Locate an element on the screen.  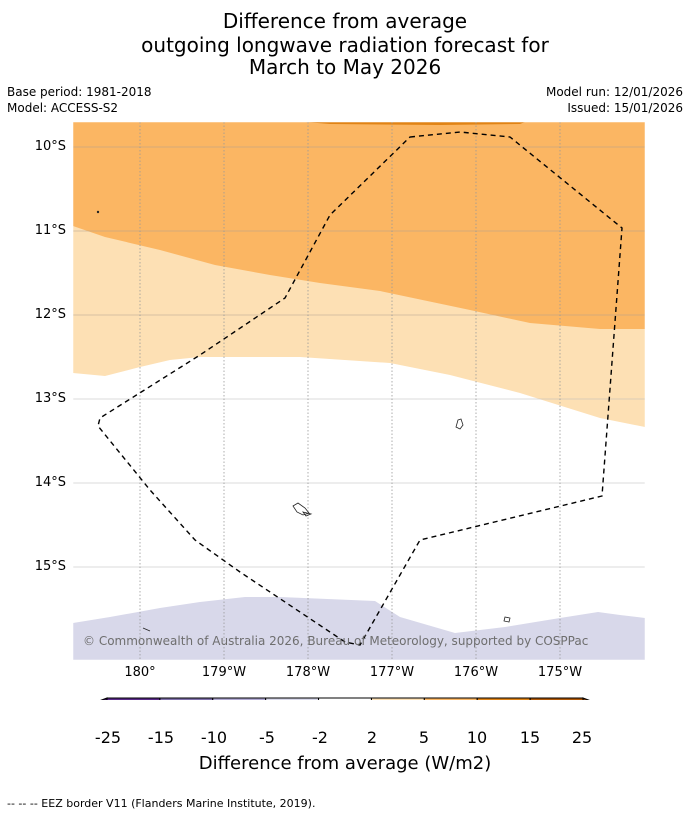
model-name: Model: ACCESS-S2 is located at coordinates (63, 108).